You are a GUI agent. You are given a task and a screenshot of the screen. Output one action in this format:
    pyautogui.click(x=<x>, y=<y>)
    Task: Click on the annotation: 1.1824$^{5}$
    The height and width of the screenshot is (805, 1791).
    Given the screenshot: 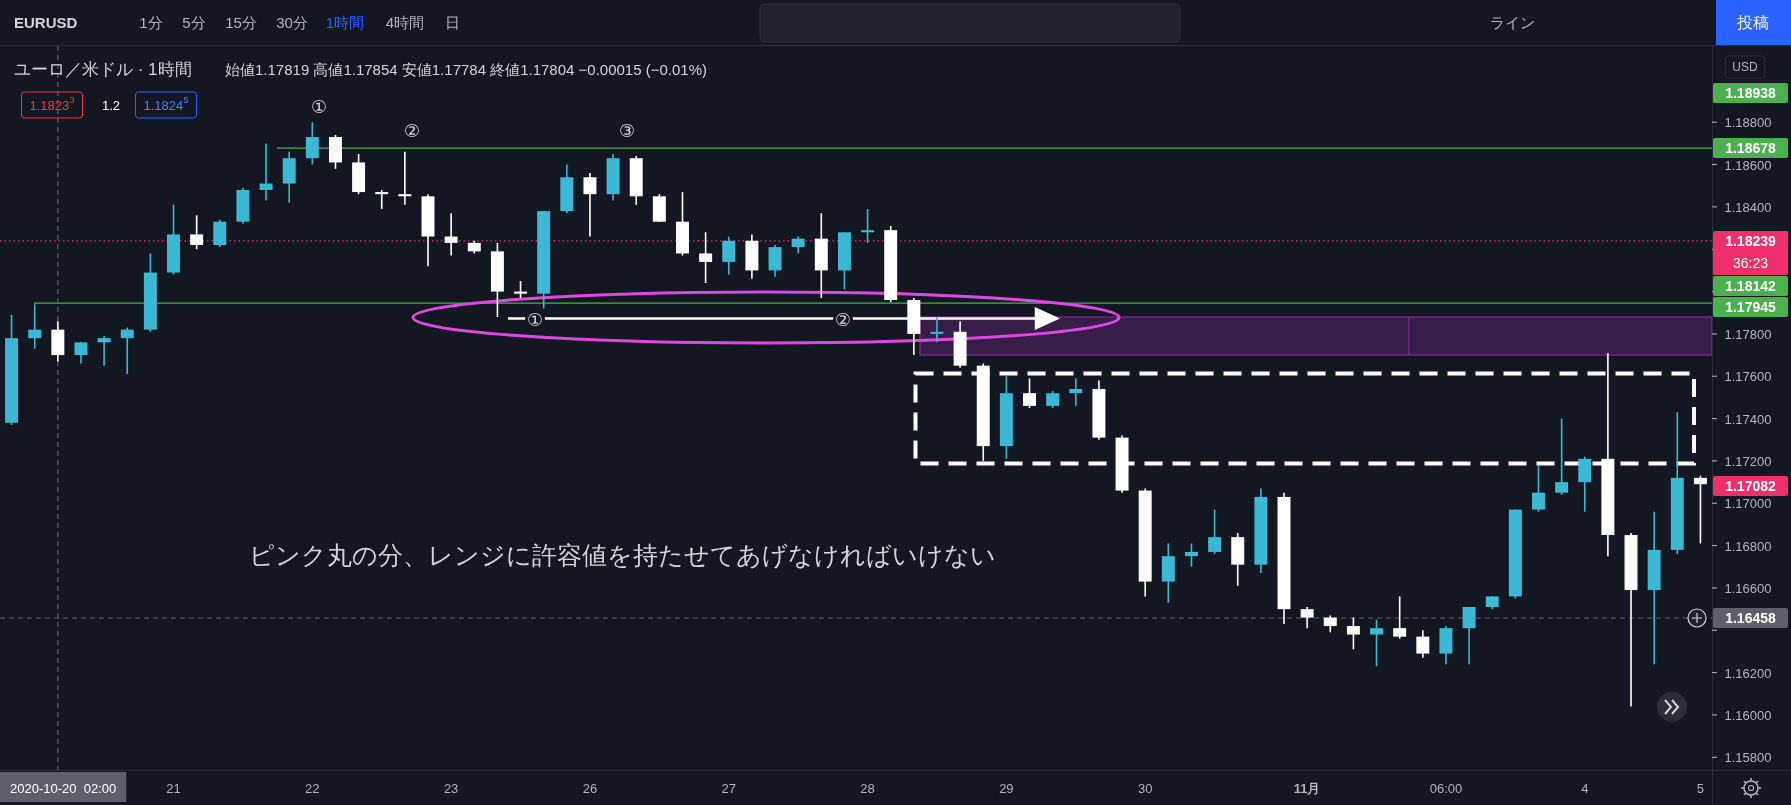 What is the action you would take?
    pyautogui.click(x=166, y=104)
    